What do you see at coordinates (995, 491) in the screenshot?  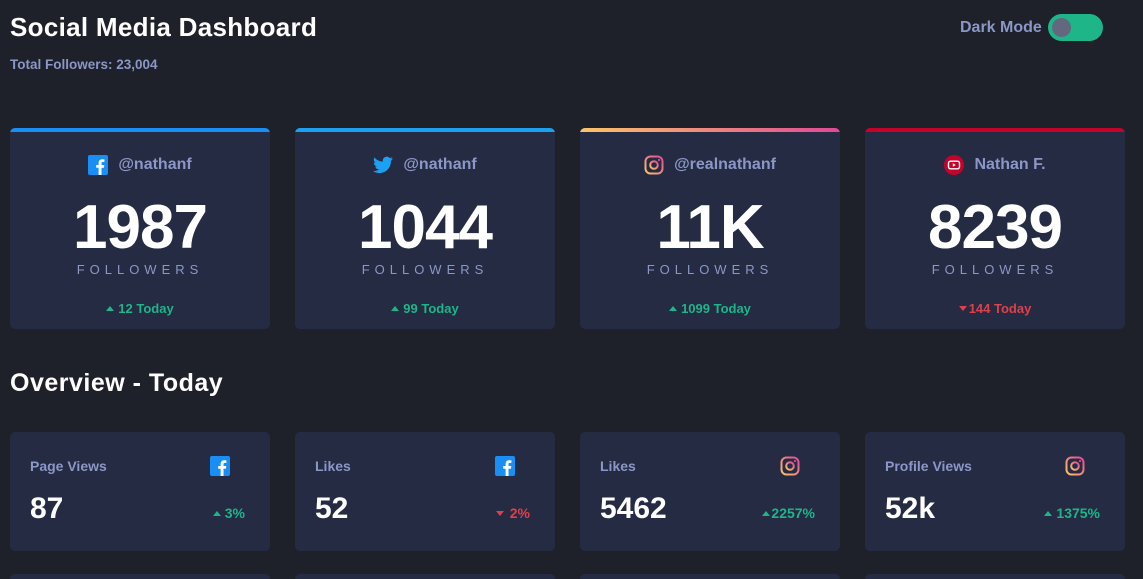 I see `overview-card: Profile Views 52k 1375%` at bounding box center [995, 491].